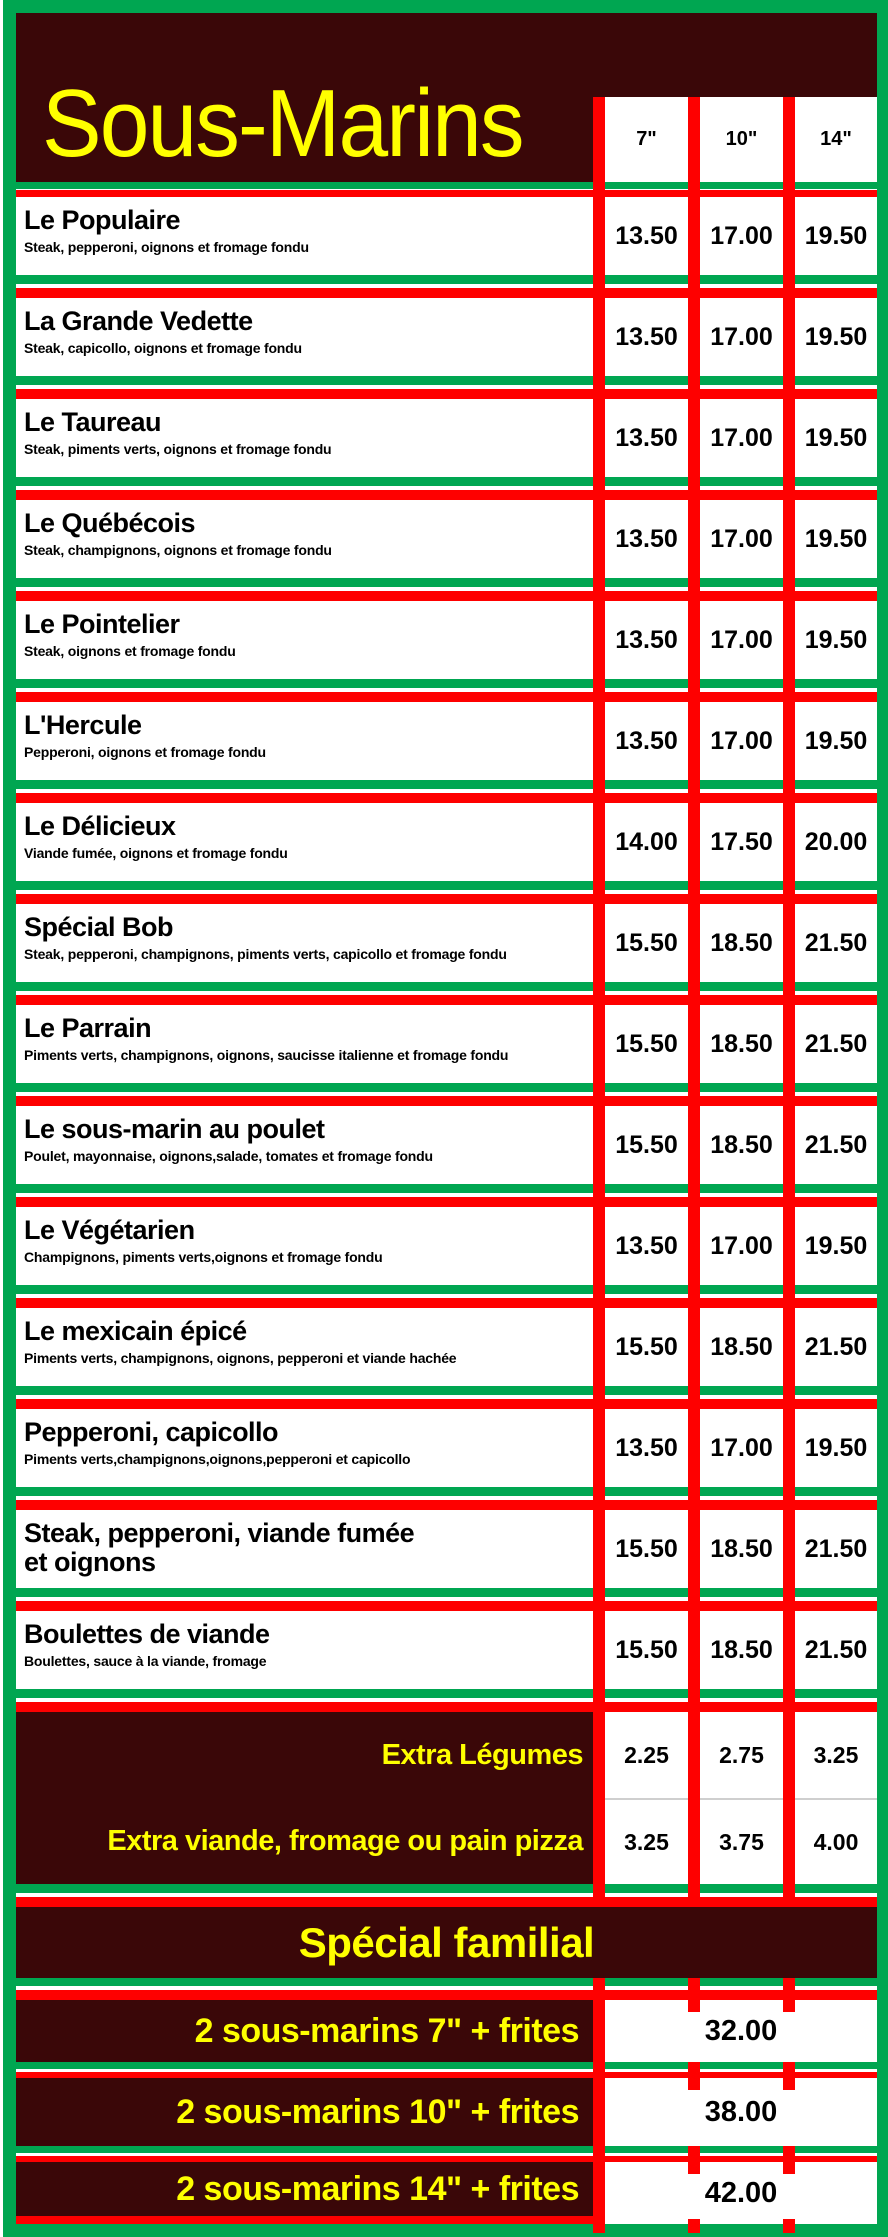  What do you see at coordinates (147, 1634) in the screenshot?
I see `item-name: Boulettes de viande` at bounding box center [147, 1634].